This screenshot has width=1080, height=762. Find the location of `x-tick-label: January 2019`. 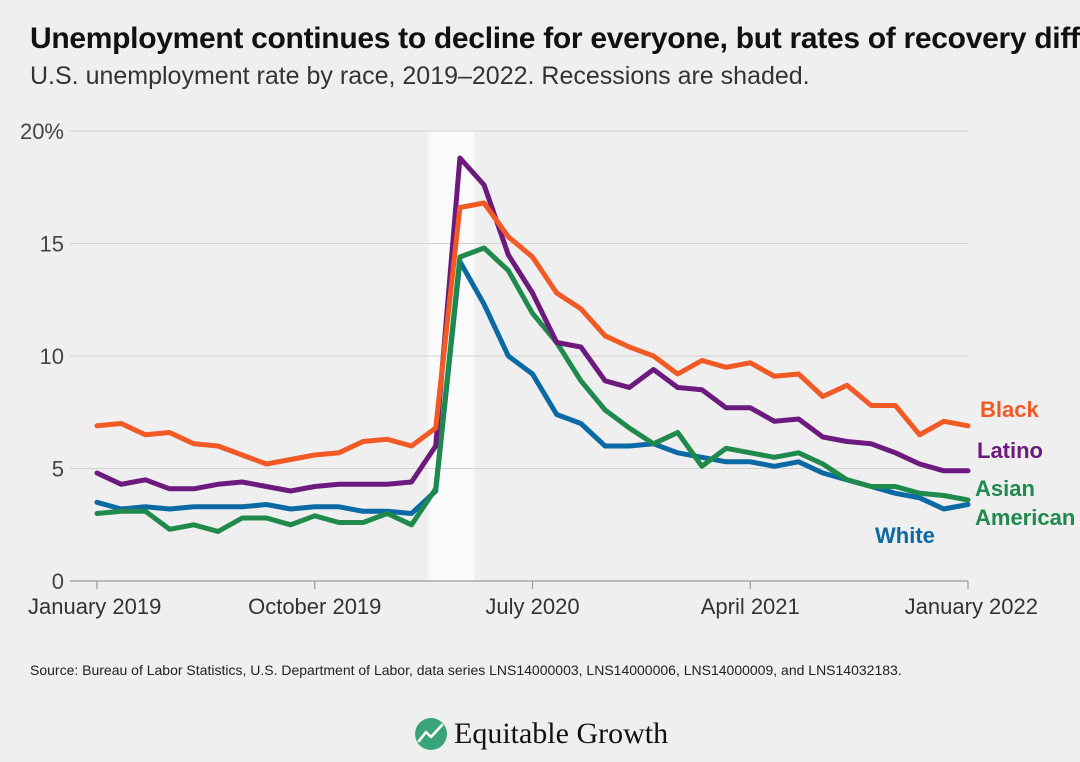

x-tick-label: January 2019 is located at coordinates (94, 606).